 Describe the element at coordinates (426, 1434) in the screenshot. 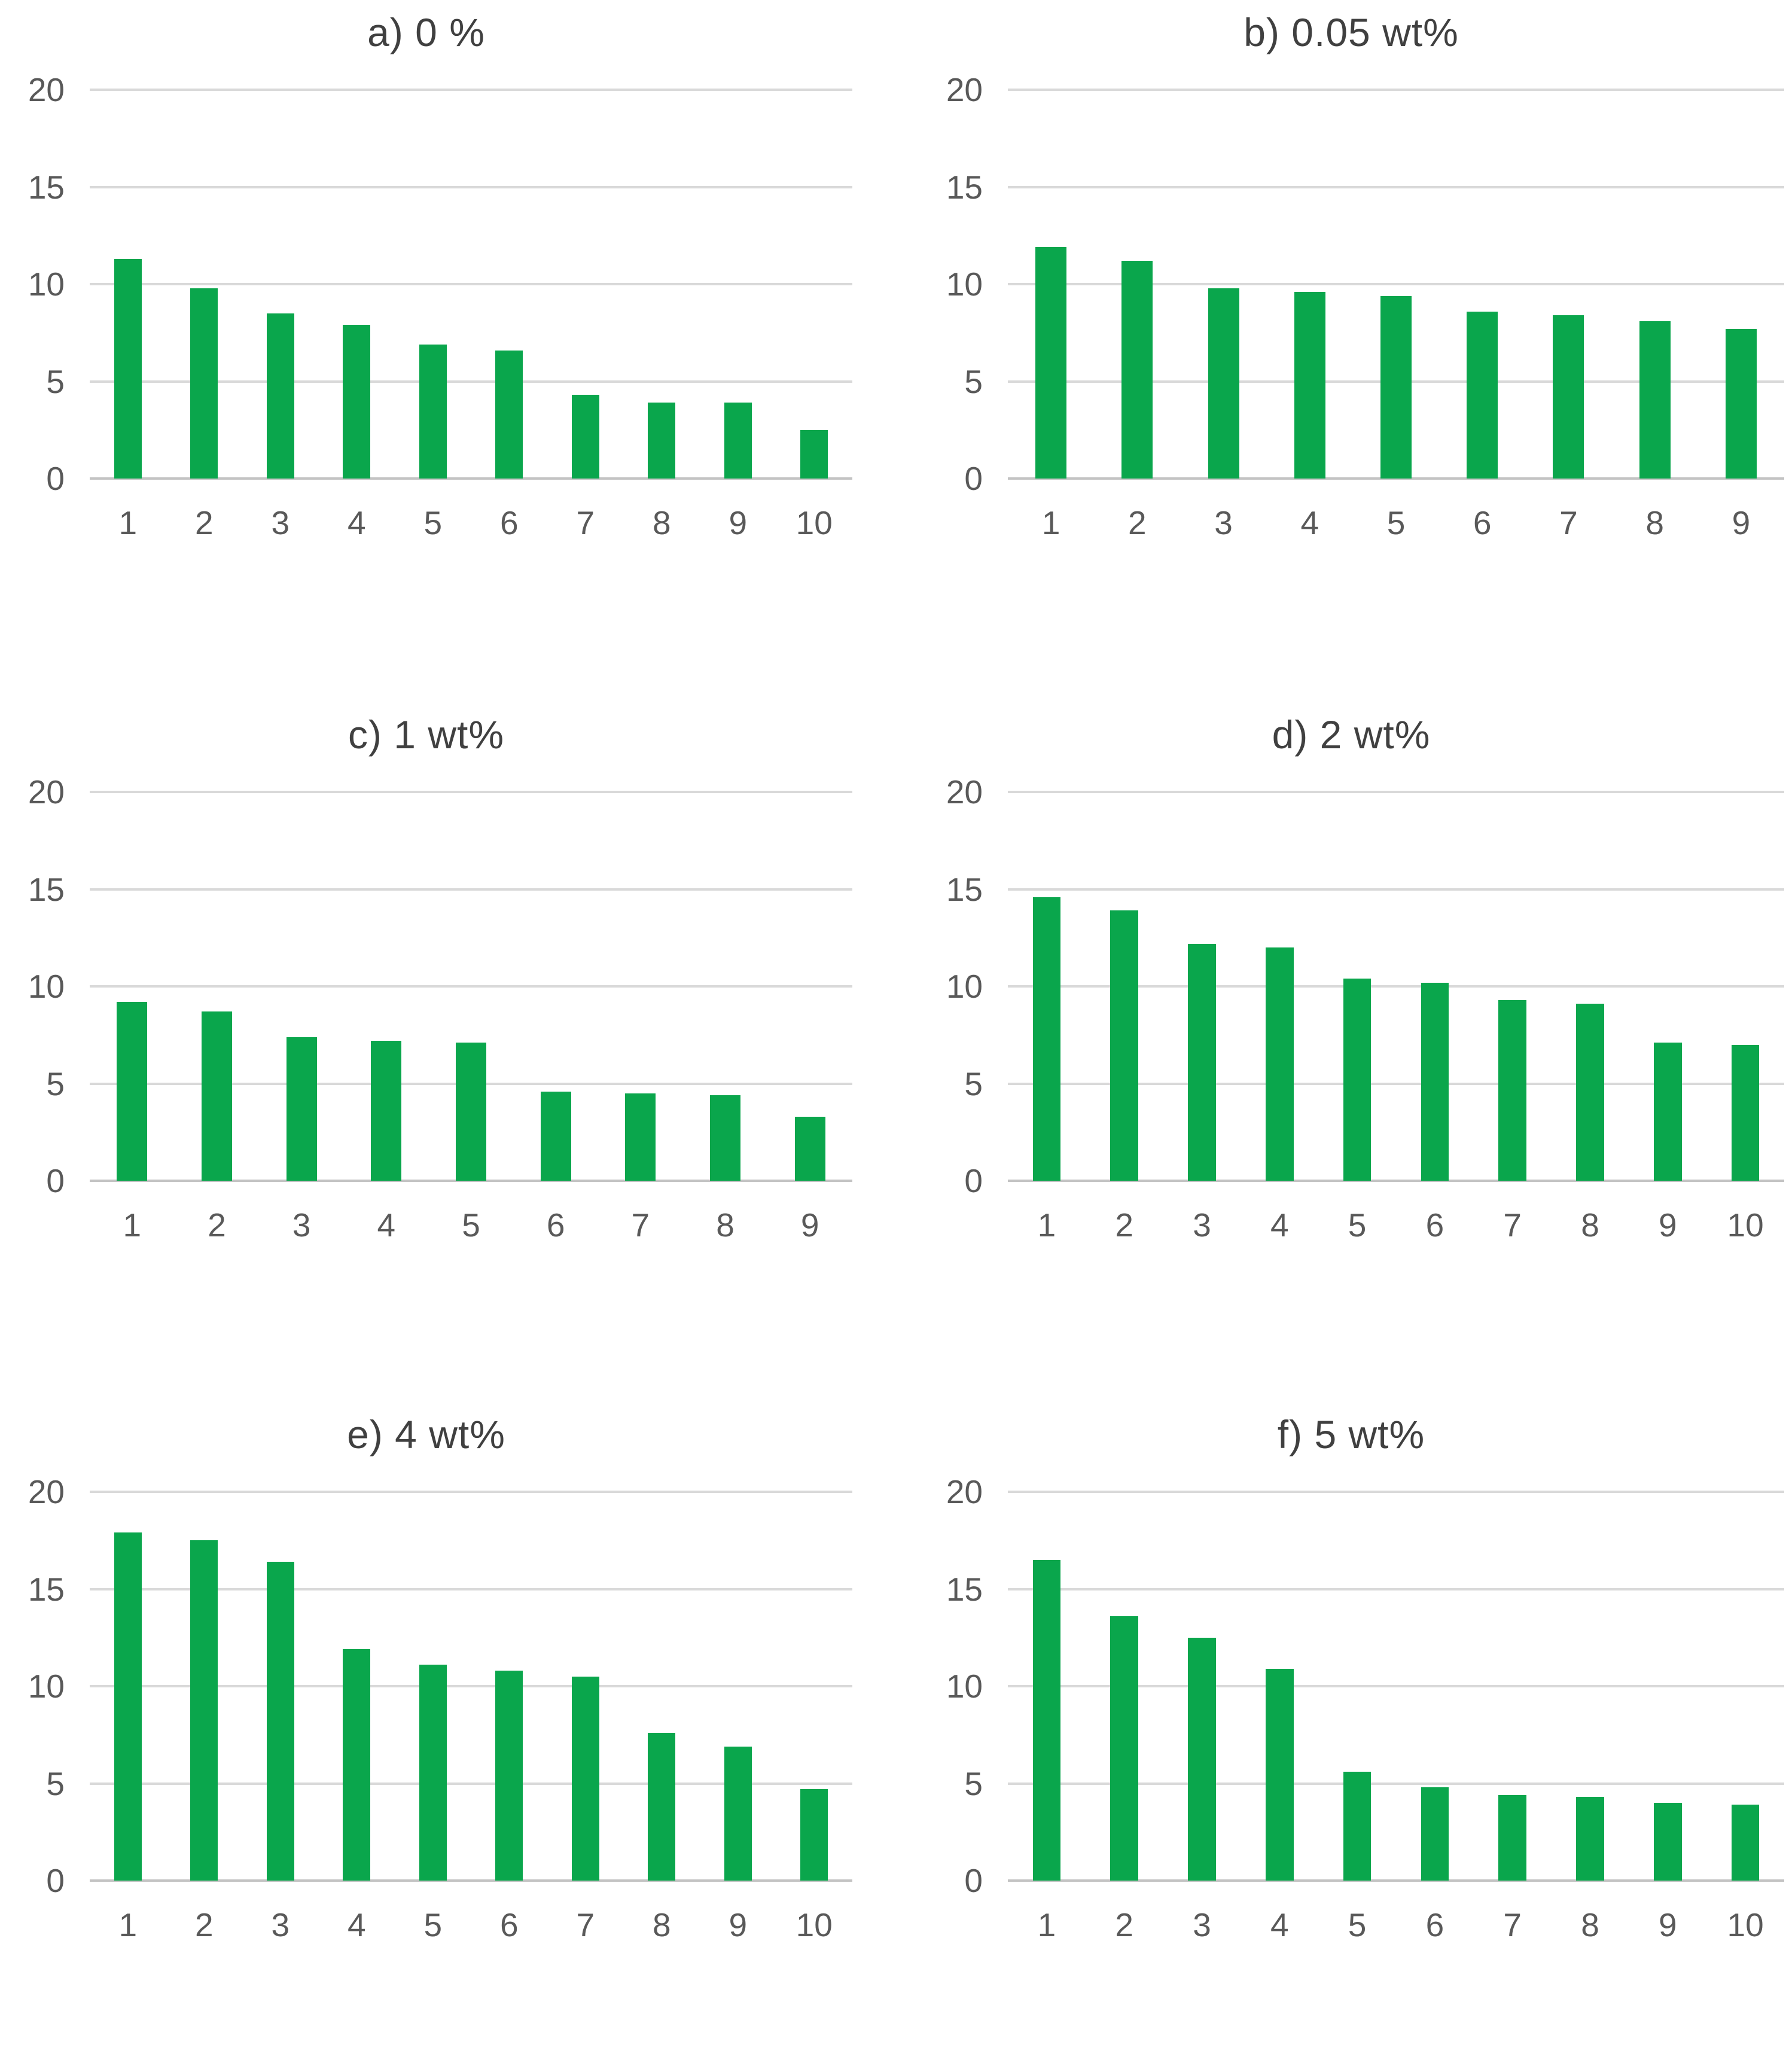

I see `chart-title: e) 4 wt%` at that location.